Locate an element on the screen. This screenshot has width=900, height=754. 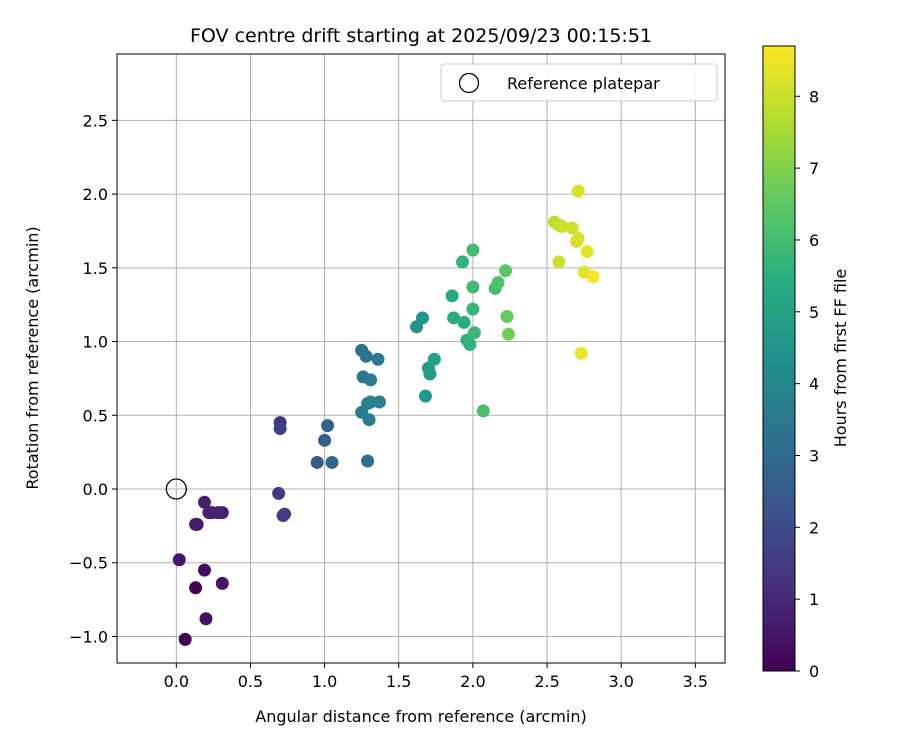
reference-marker-layer is located at coordinates (176, 489).